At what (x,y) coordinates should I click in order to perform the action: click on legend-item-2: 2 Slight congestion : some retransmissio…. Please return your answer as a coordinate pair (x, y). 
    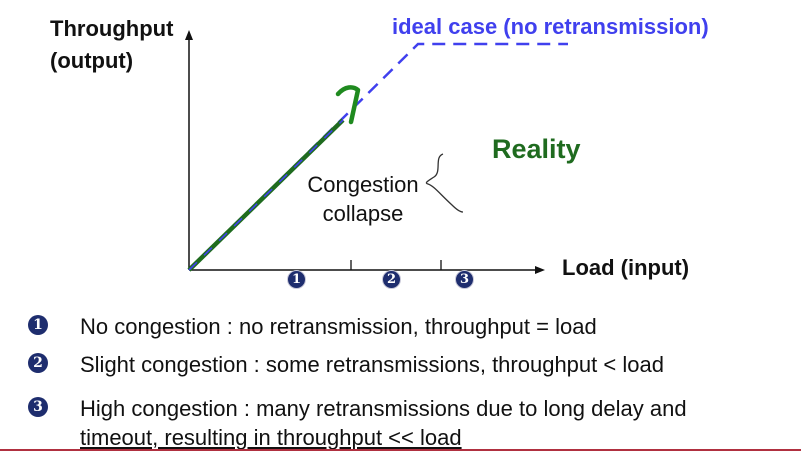
    Looking at the image, I should click on (346, 365).